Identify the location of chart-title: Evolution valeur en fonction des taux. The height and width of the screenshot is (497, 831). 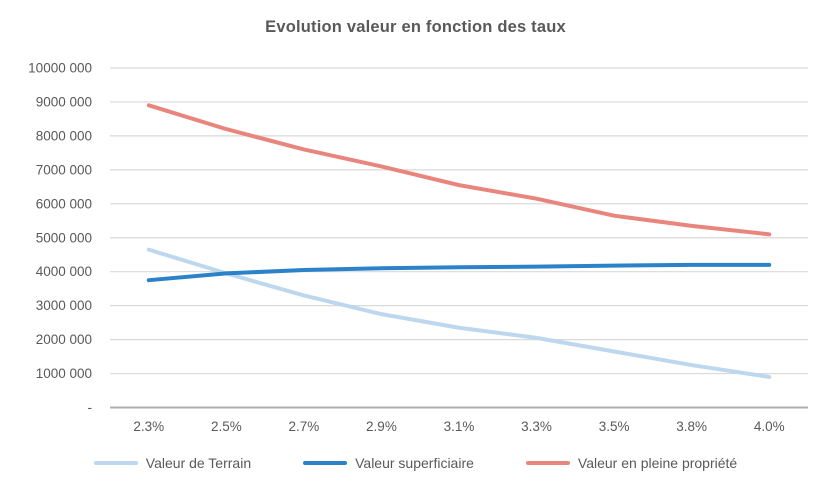
(415, 27).